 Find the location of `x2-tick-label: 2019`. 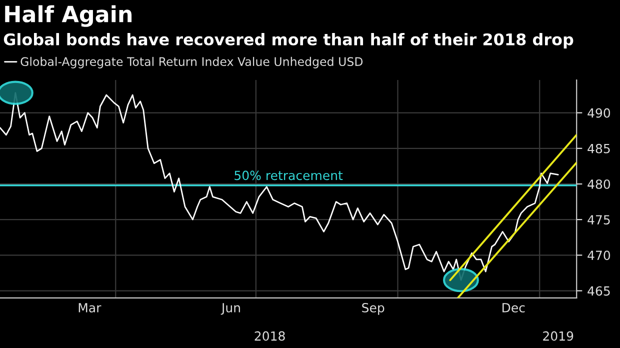

x2-tick-label: 2019 is located at coordinates (558, 336).